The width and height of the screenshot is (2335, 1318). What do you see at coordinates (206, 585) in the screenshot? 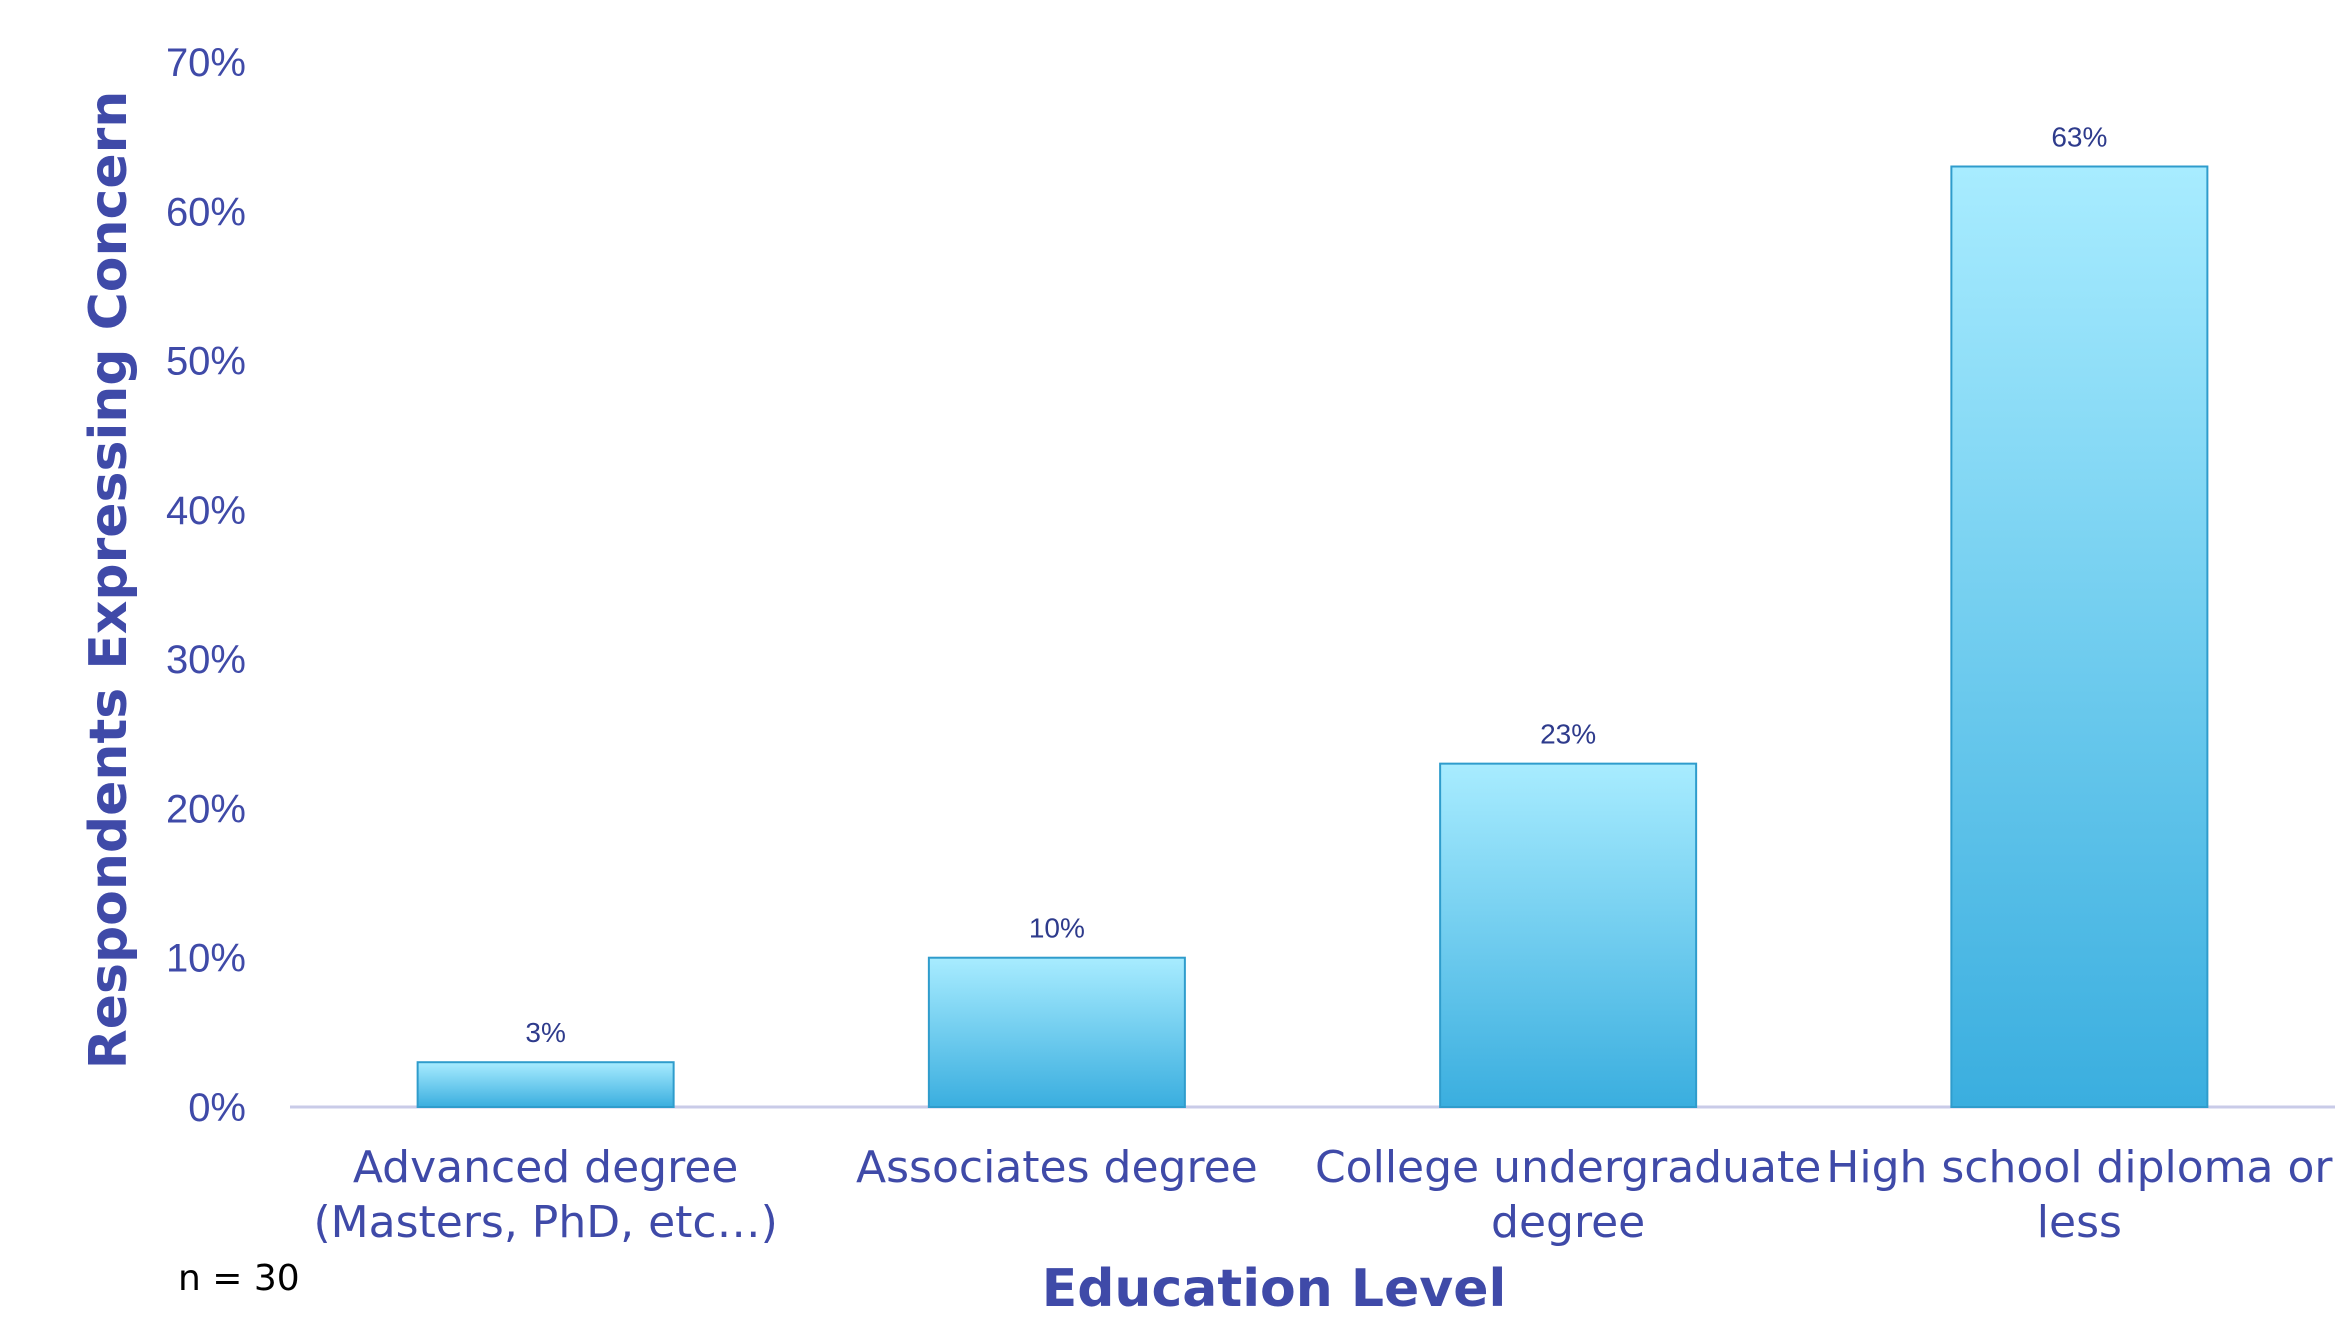
I see `y-axis-ticks: 0% 10% 20% 30% 40% 50% 60% 70%` at bounding box center [206, 585].